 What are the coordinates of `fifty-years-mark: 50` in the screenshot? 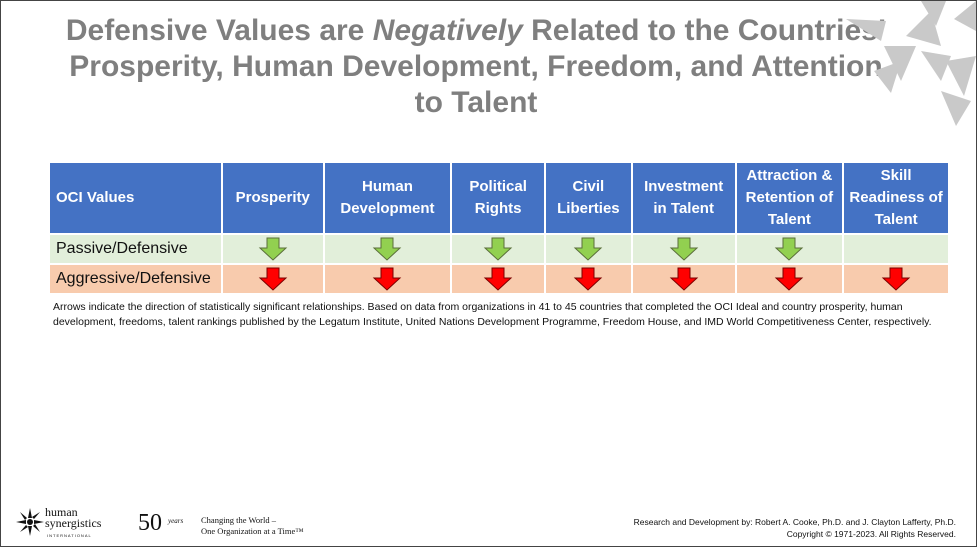 It's located at (150, 523).